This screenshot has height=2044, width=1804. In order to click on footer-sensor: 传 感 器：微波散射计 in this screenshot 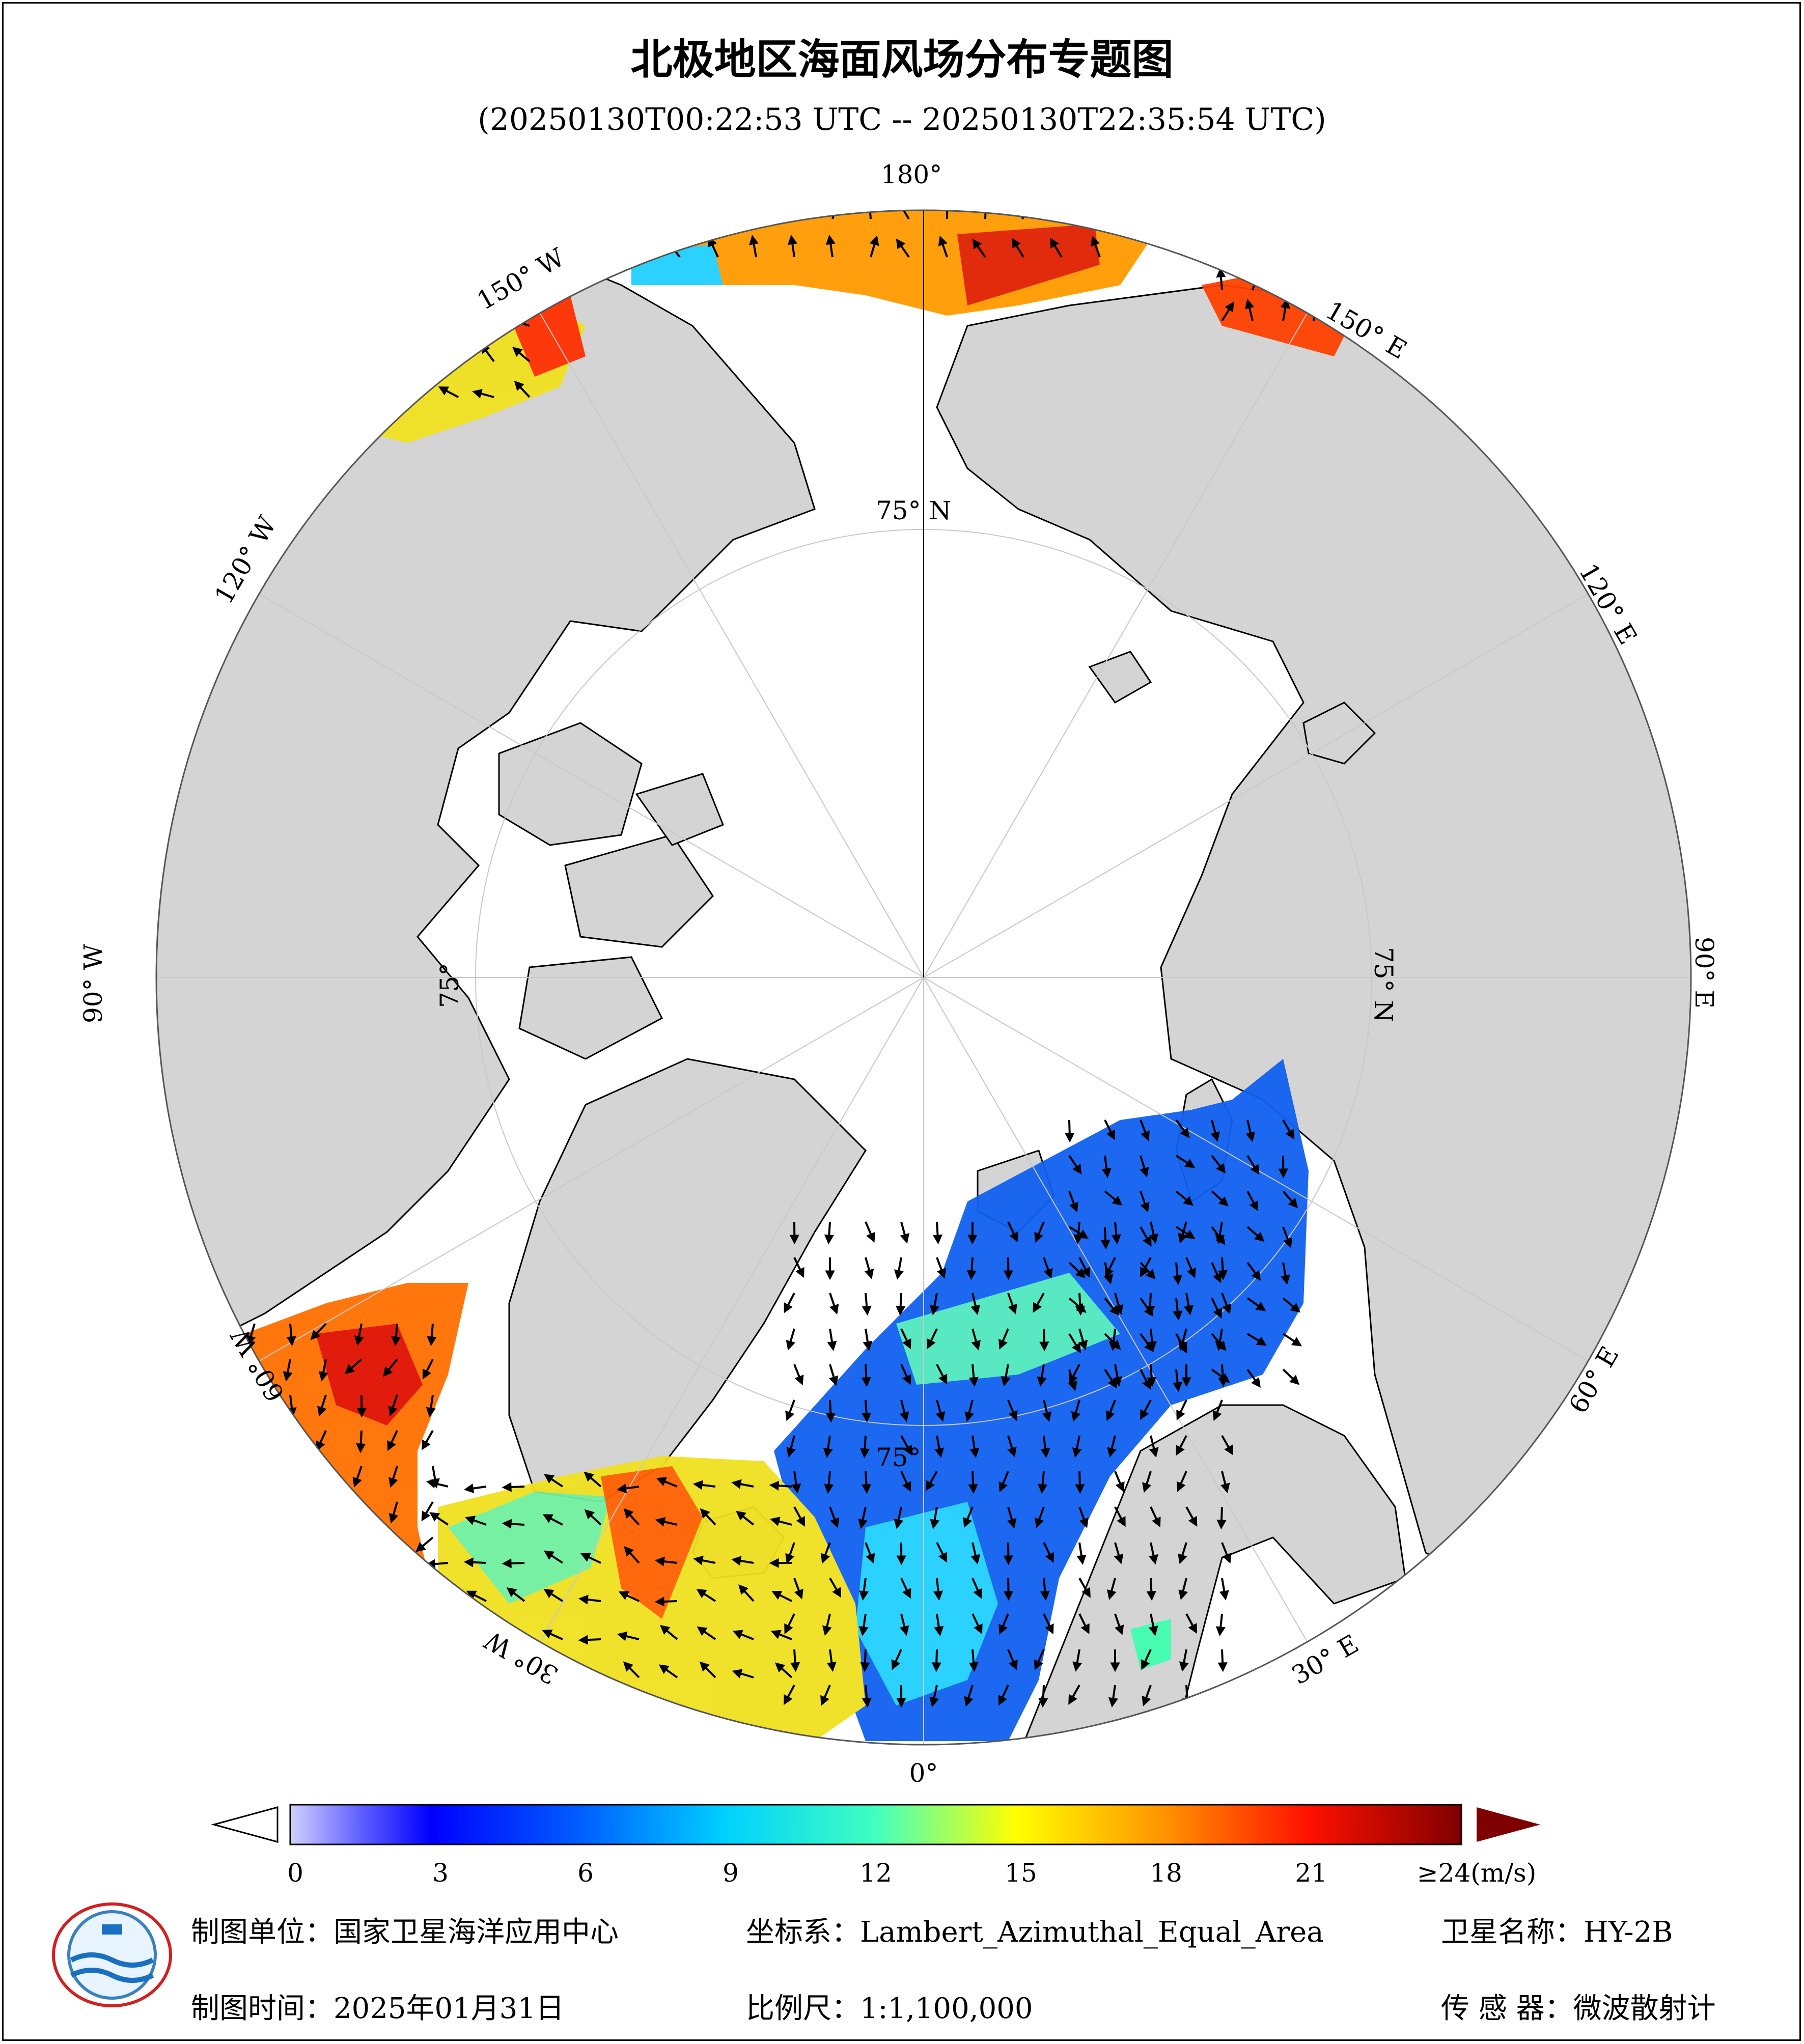, I will do `click(1578, 2008)`.